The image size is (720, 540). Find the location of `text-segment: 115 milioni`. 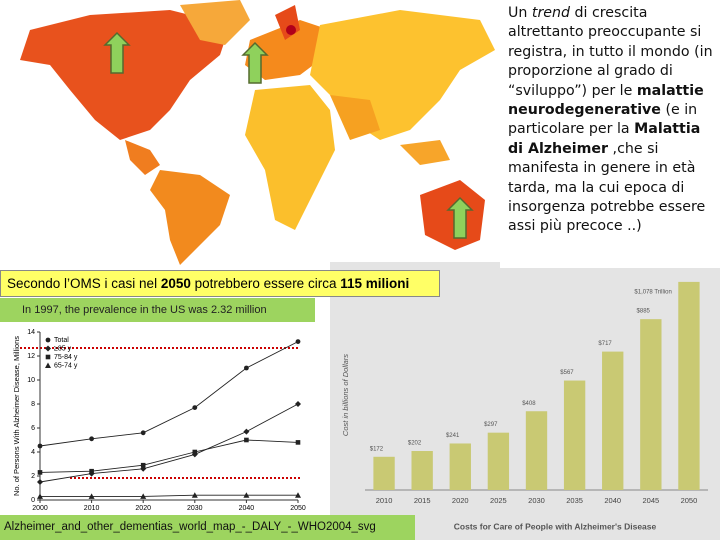

text-segment: 115 milioni is located at coordinates (375, 283).